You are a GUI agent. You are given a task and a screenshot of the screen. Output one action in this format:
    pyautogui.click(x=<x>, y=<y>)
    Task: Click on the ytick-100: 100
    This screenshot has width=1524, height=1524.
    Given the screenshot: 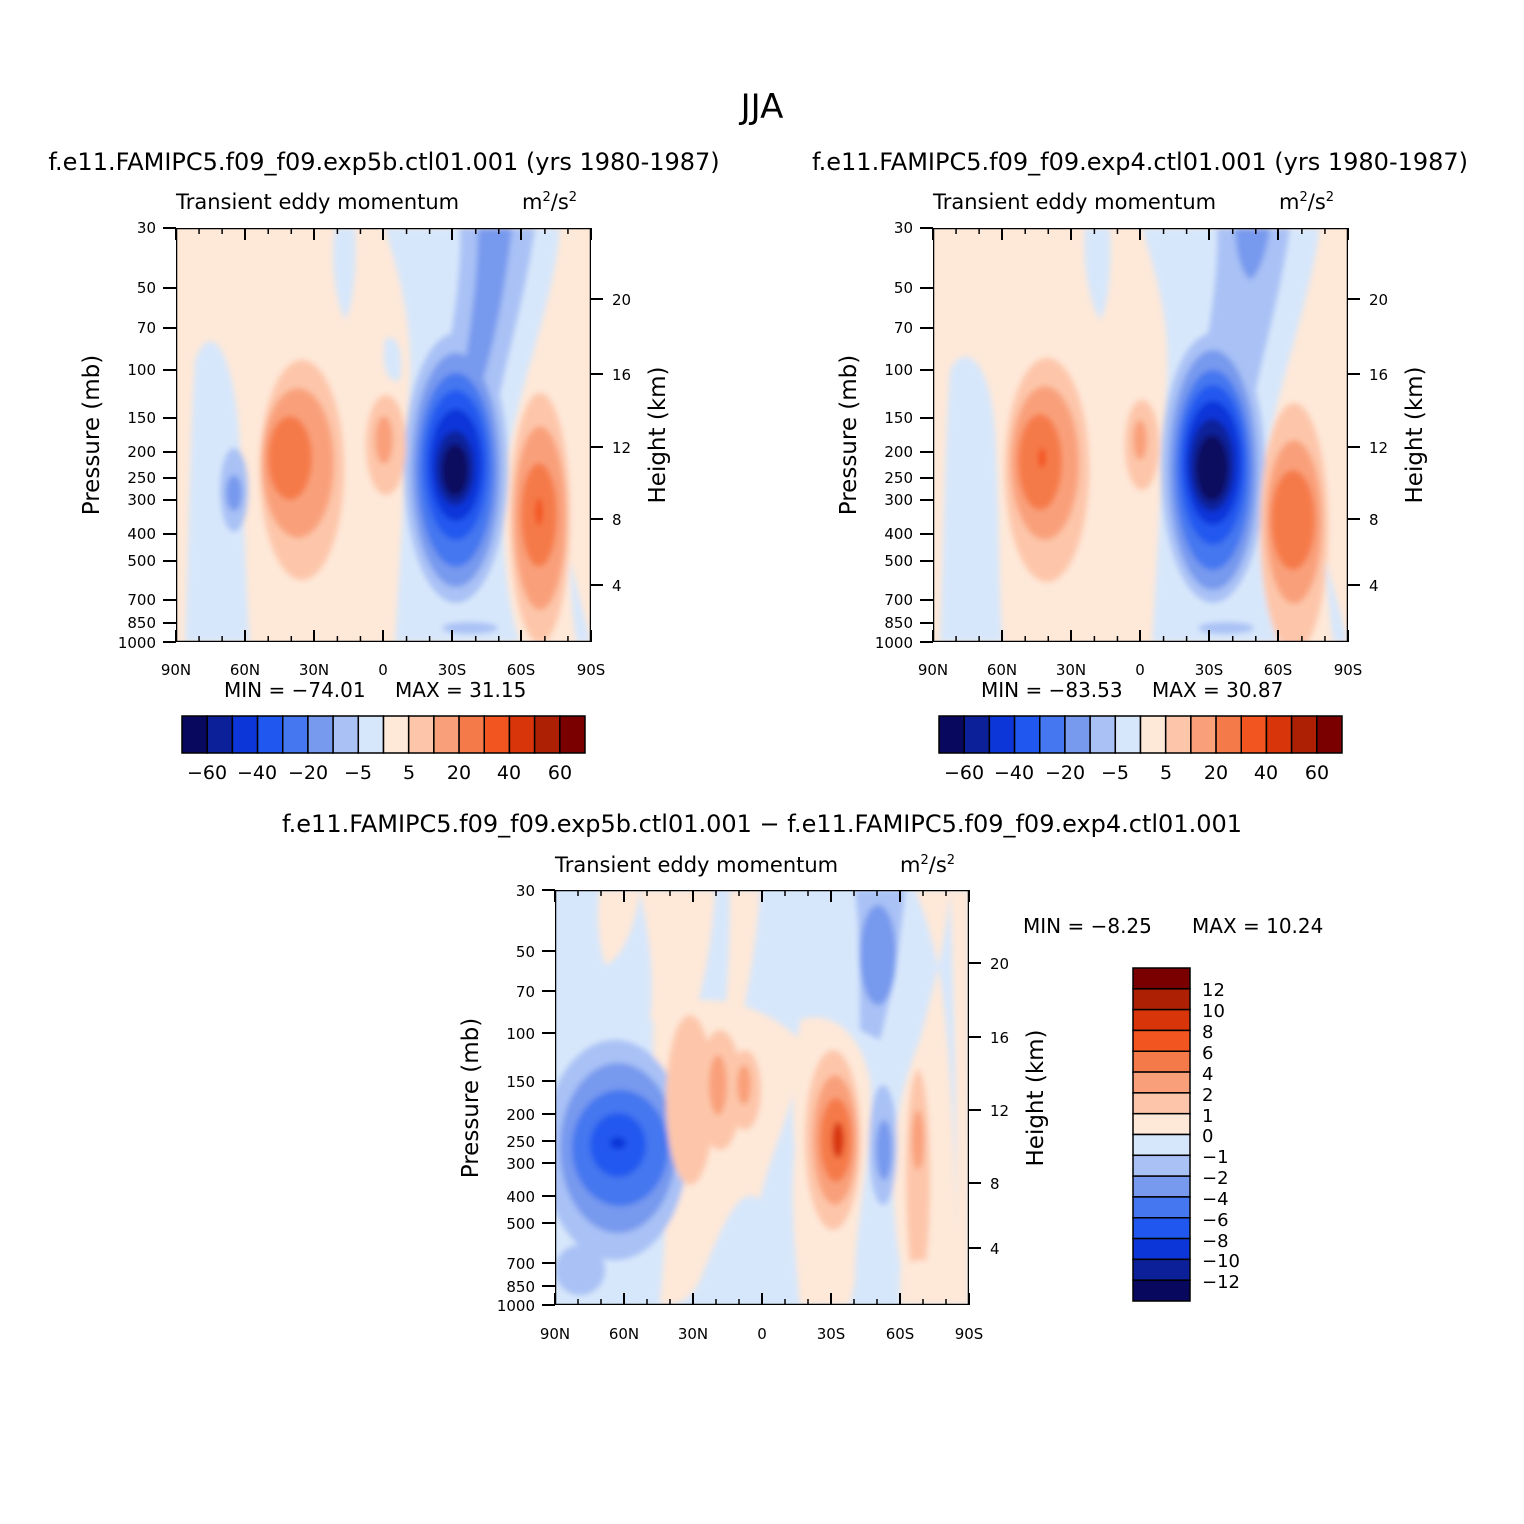 What is the action you would take?
    pyautogui.click(x=898, y=370)
    